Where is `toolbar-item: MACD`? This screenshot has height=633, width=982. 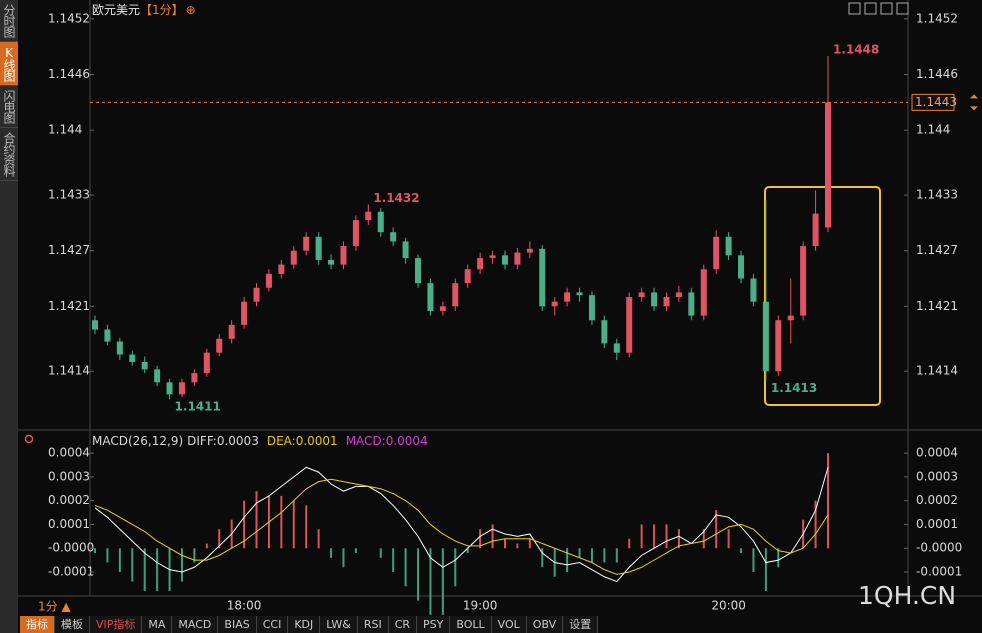 toolbar-item: MACD is located at coordinates (195, 624).